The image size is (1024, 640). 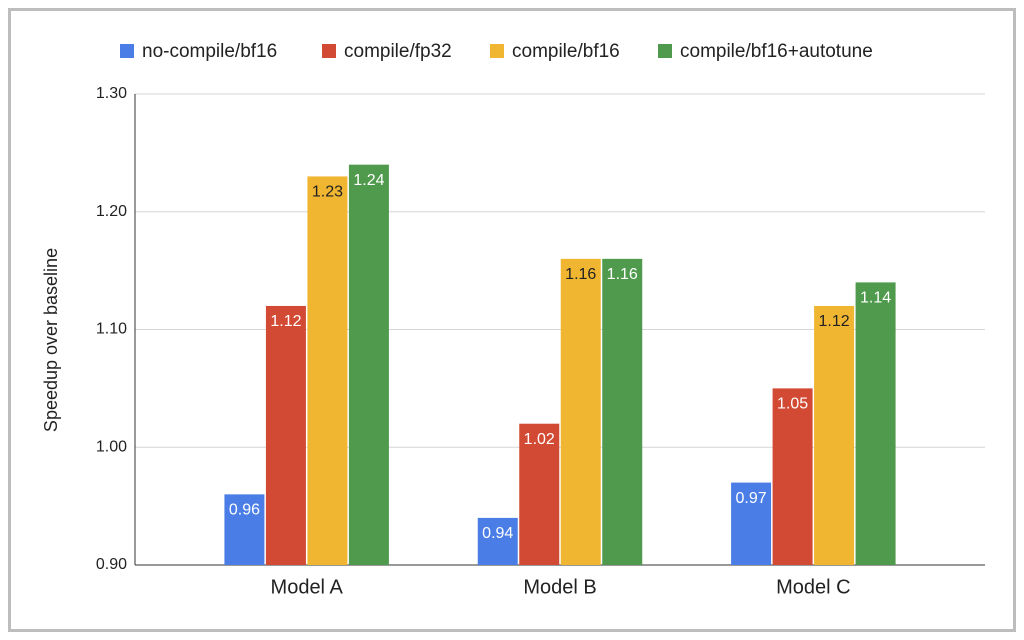 I want to click on value-label: 1.05, so click(x=792, y=404).